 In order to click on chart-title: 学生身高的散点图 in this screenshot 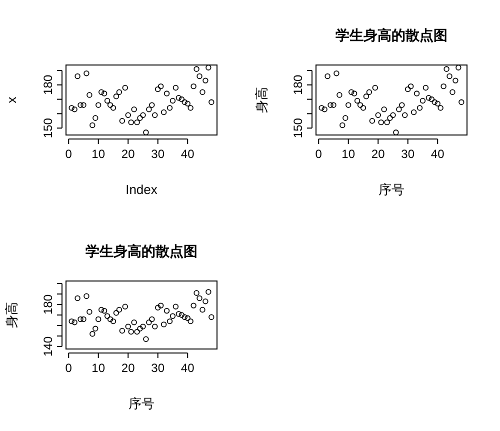, I will do `click(142, 251)`.